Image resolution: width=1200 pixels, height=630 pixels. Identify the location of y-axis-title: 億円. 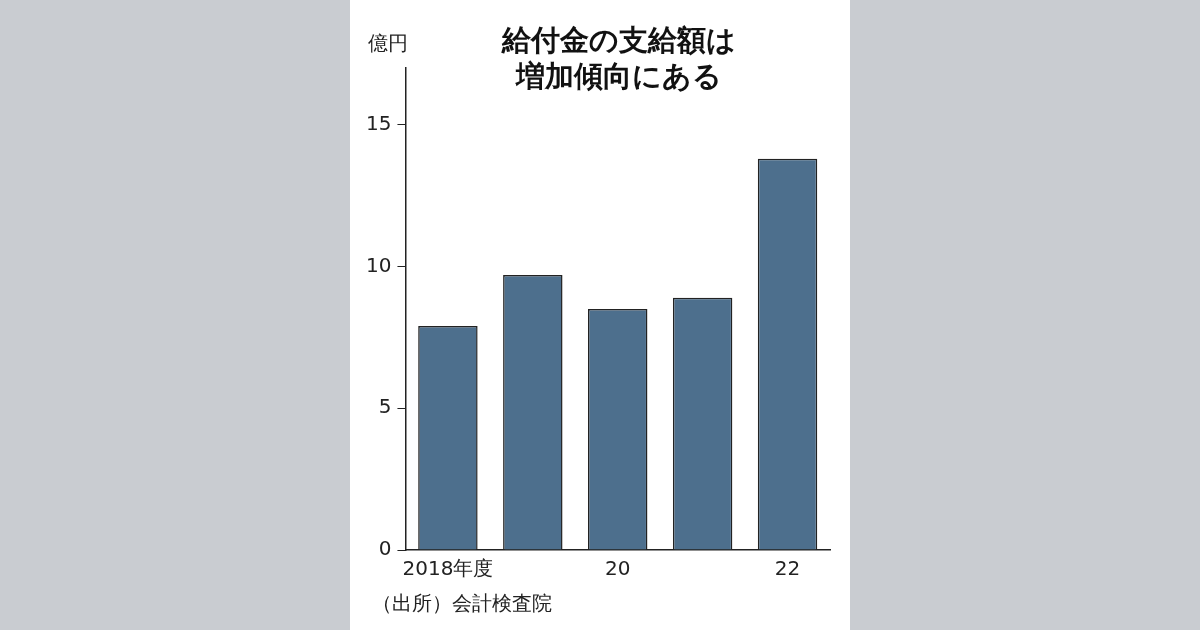
(388, 43).